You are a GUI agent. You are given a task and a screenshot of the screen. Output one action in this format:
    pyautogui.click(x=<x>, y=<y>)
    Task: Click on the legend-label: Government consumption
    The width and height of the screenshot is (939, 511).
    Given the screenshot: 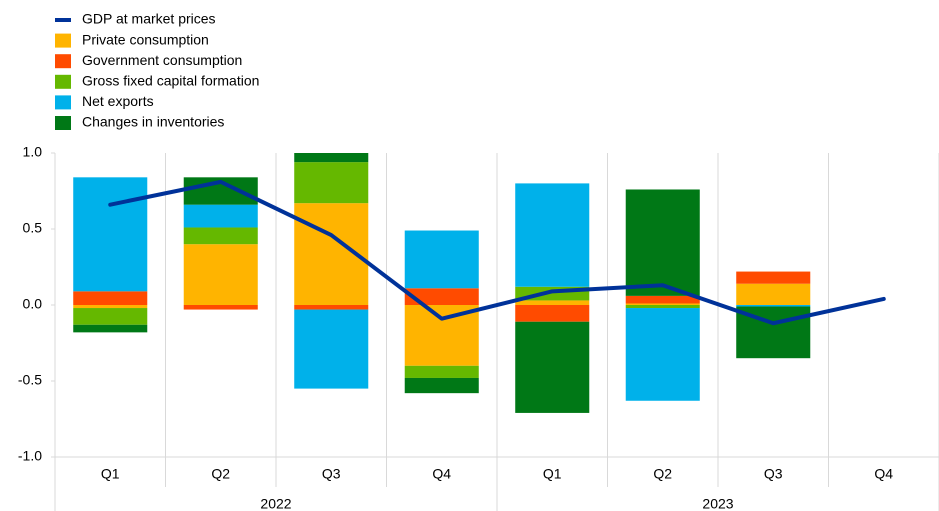 What is the action you would take?
    pyautogui.click(x=162, y=60)
    